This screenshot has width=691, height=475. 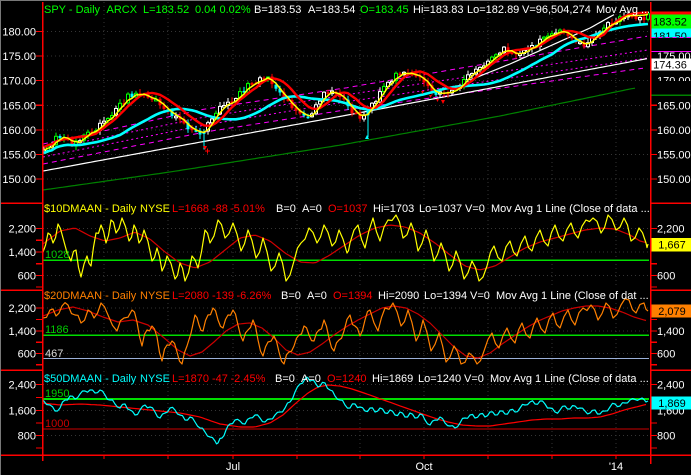 I want to click on svg-text: 1,667, so click(x=672, y=246).